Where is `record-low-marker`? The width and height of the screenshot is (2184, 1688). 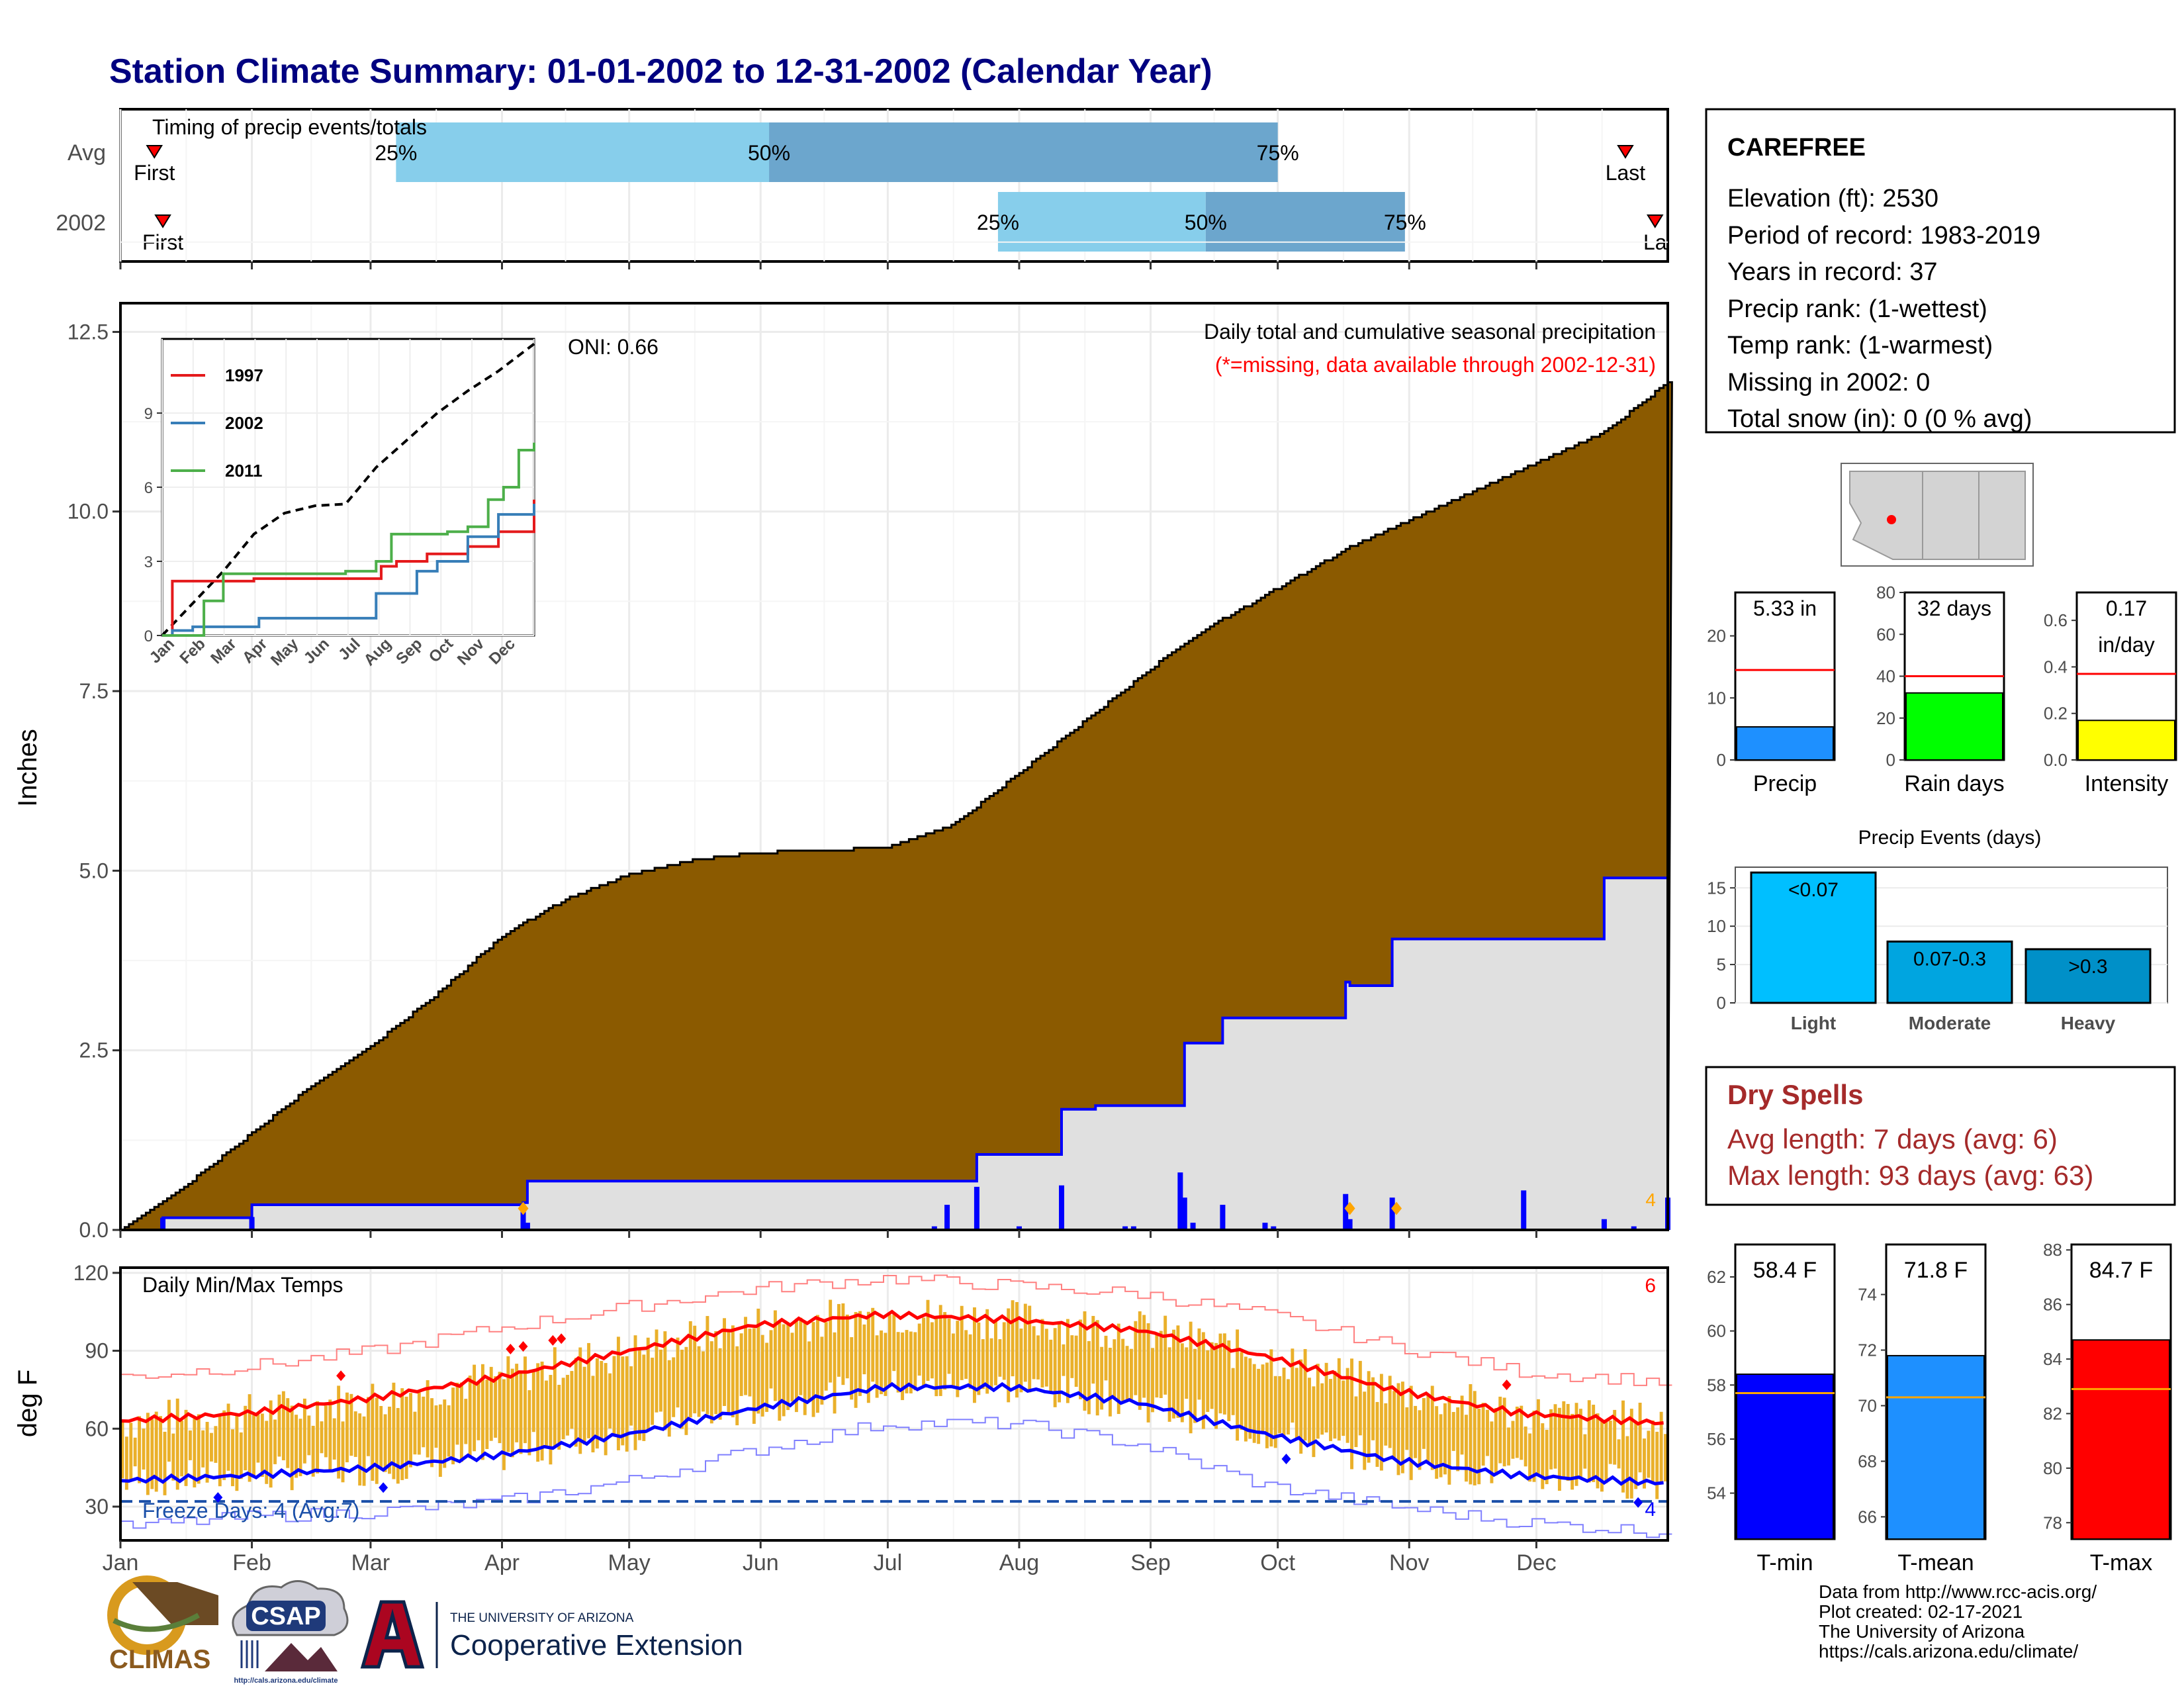
record-low-marker is located at coordinates (1286, 1459).